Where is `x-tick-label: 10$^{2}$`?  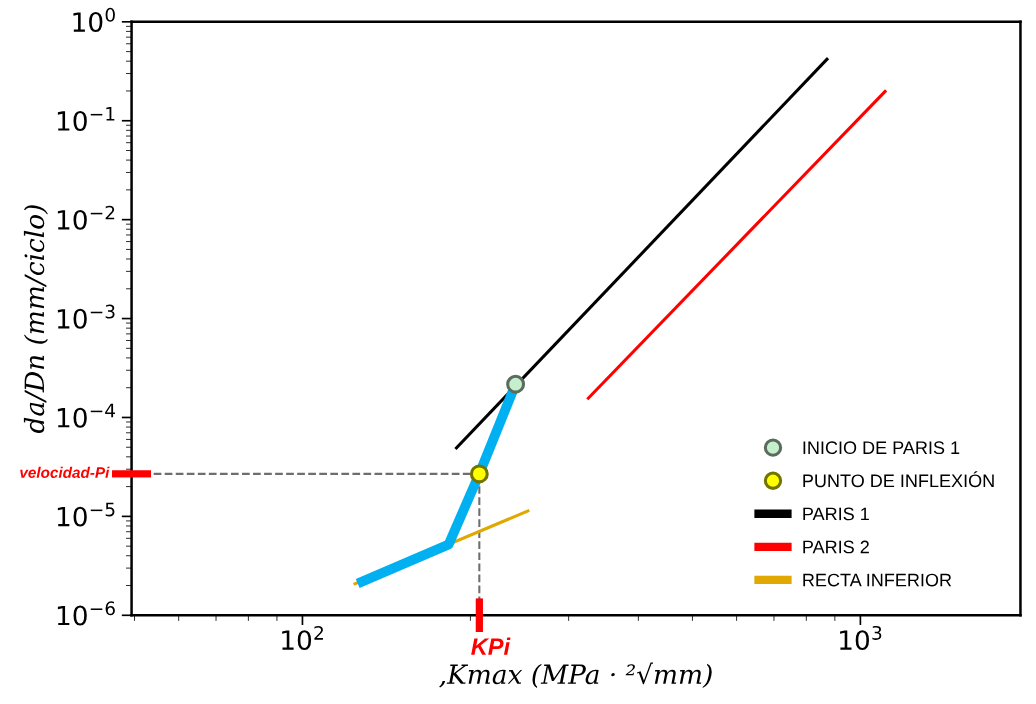 x-tick-label: 10$^{2}$ is located at coordinates (302, 638).